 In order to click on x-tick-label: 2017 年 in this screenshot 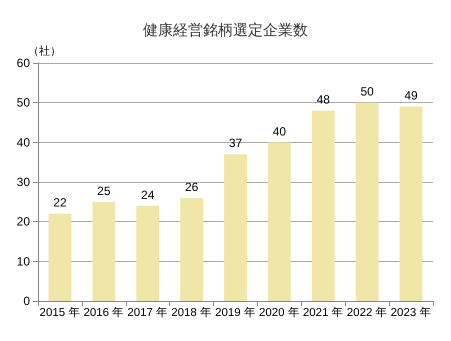, I will do `click(147, 312)`.